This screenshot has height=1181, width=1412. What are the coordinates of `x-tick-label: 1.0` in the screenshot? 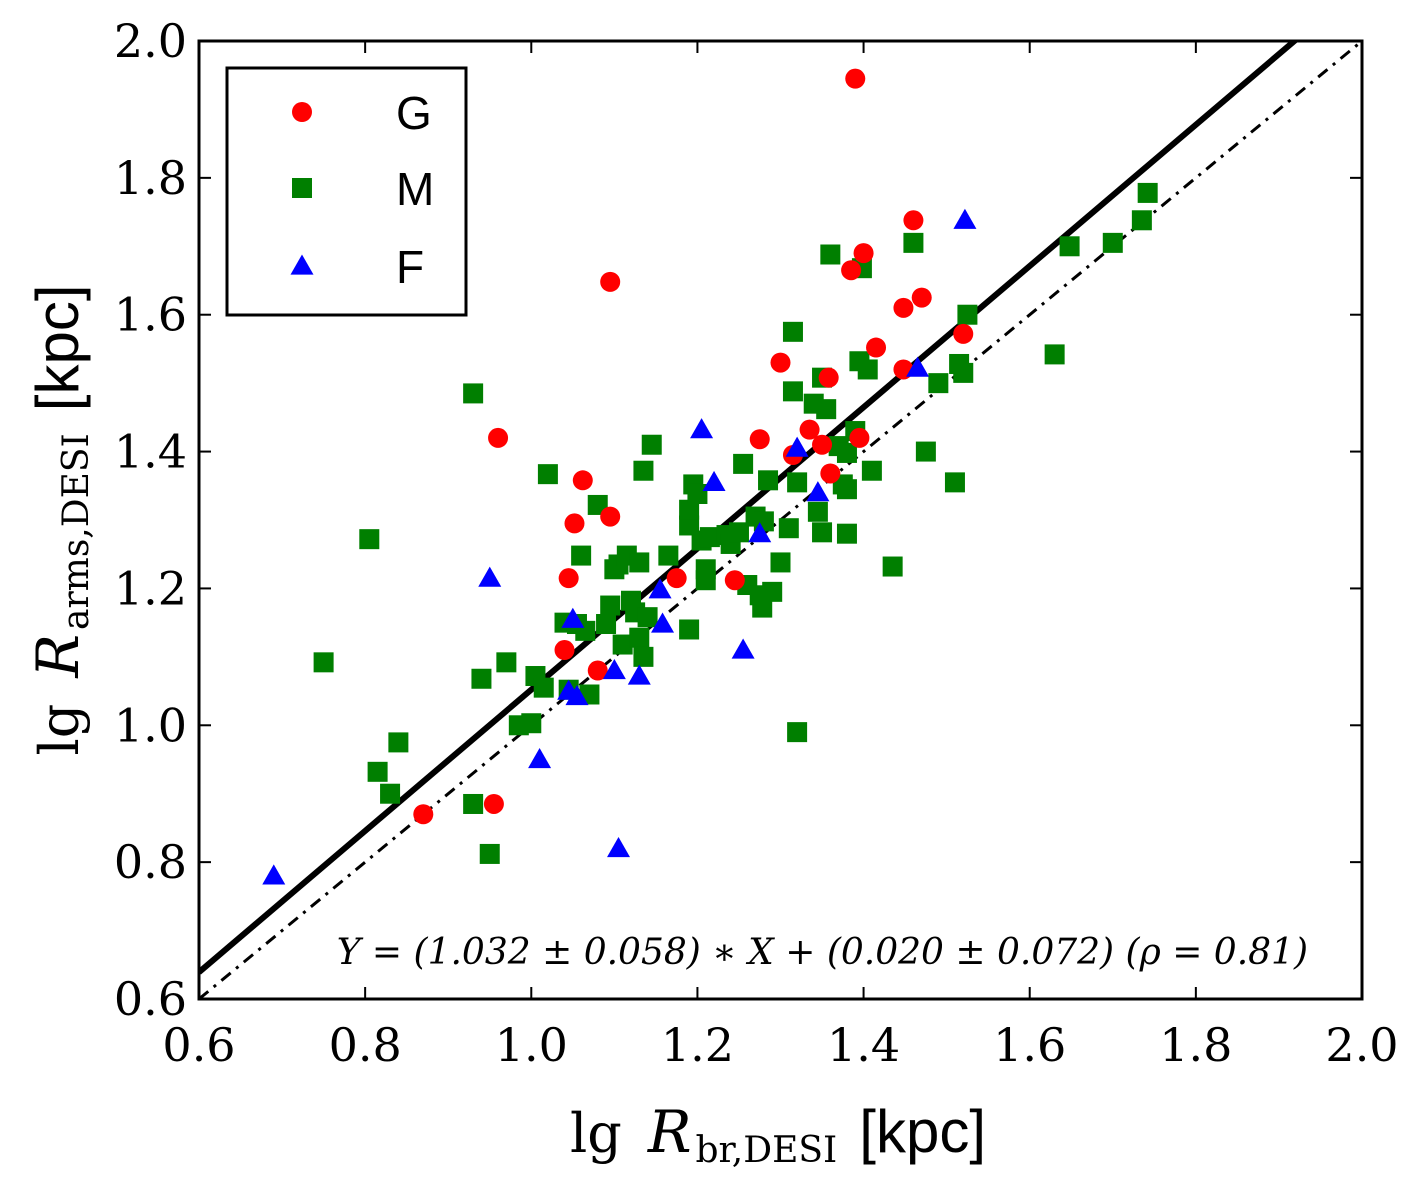 It's located at (531, 1045).